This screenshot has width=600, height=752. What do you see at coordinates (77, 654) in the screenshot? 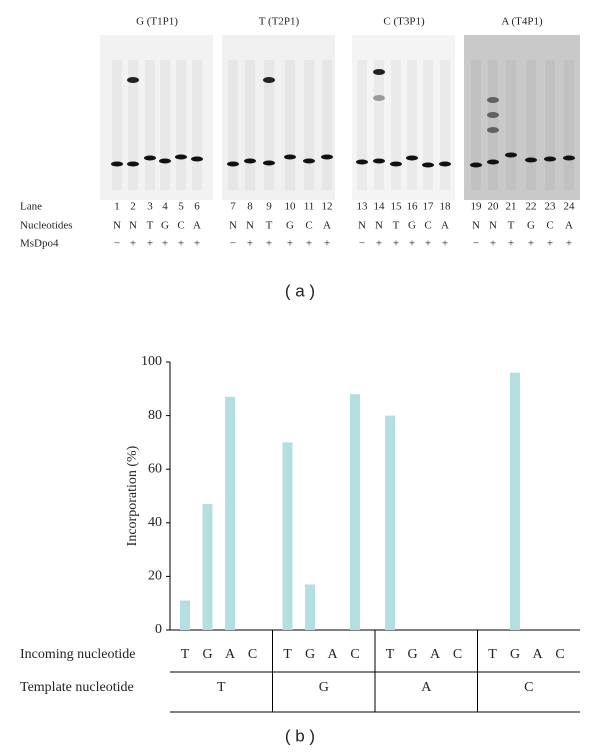
I see `row-label: Incoming nucleotide` at bounding box center [77, 654].